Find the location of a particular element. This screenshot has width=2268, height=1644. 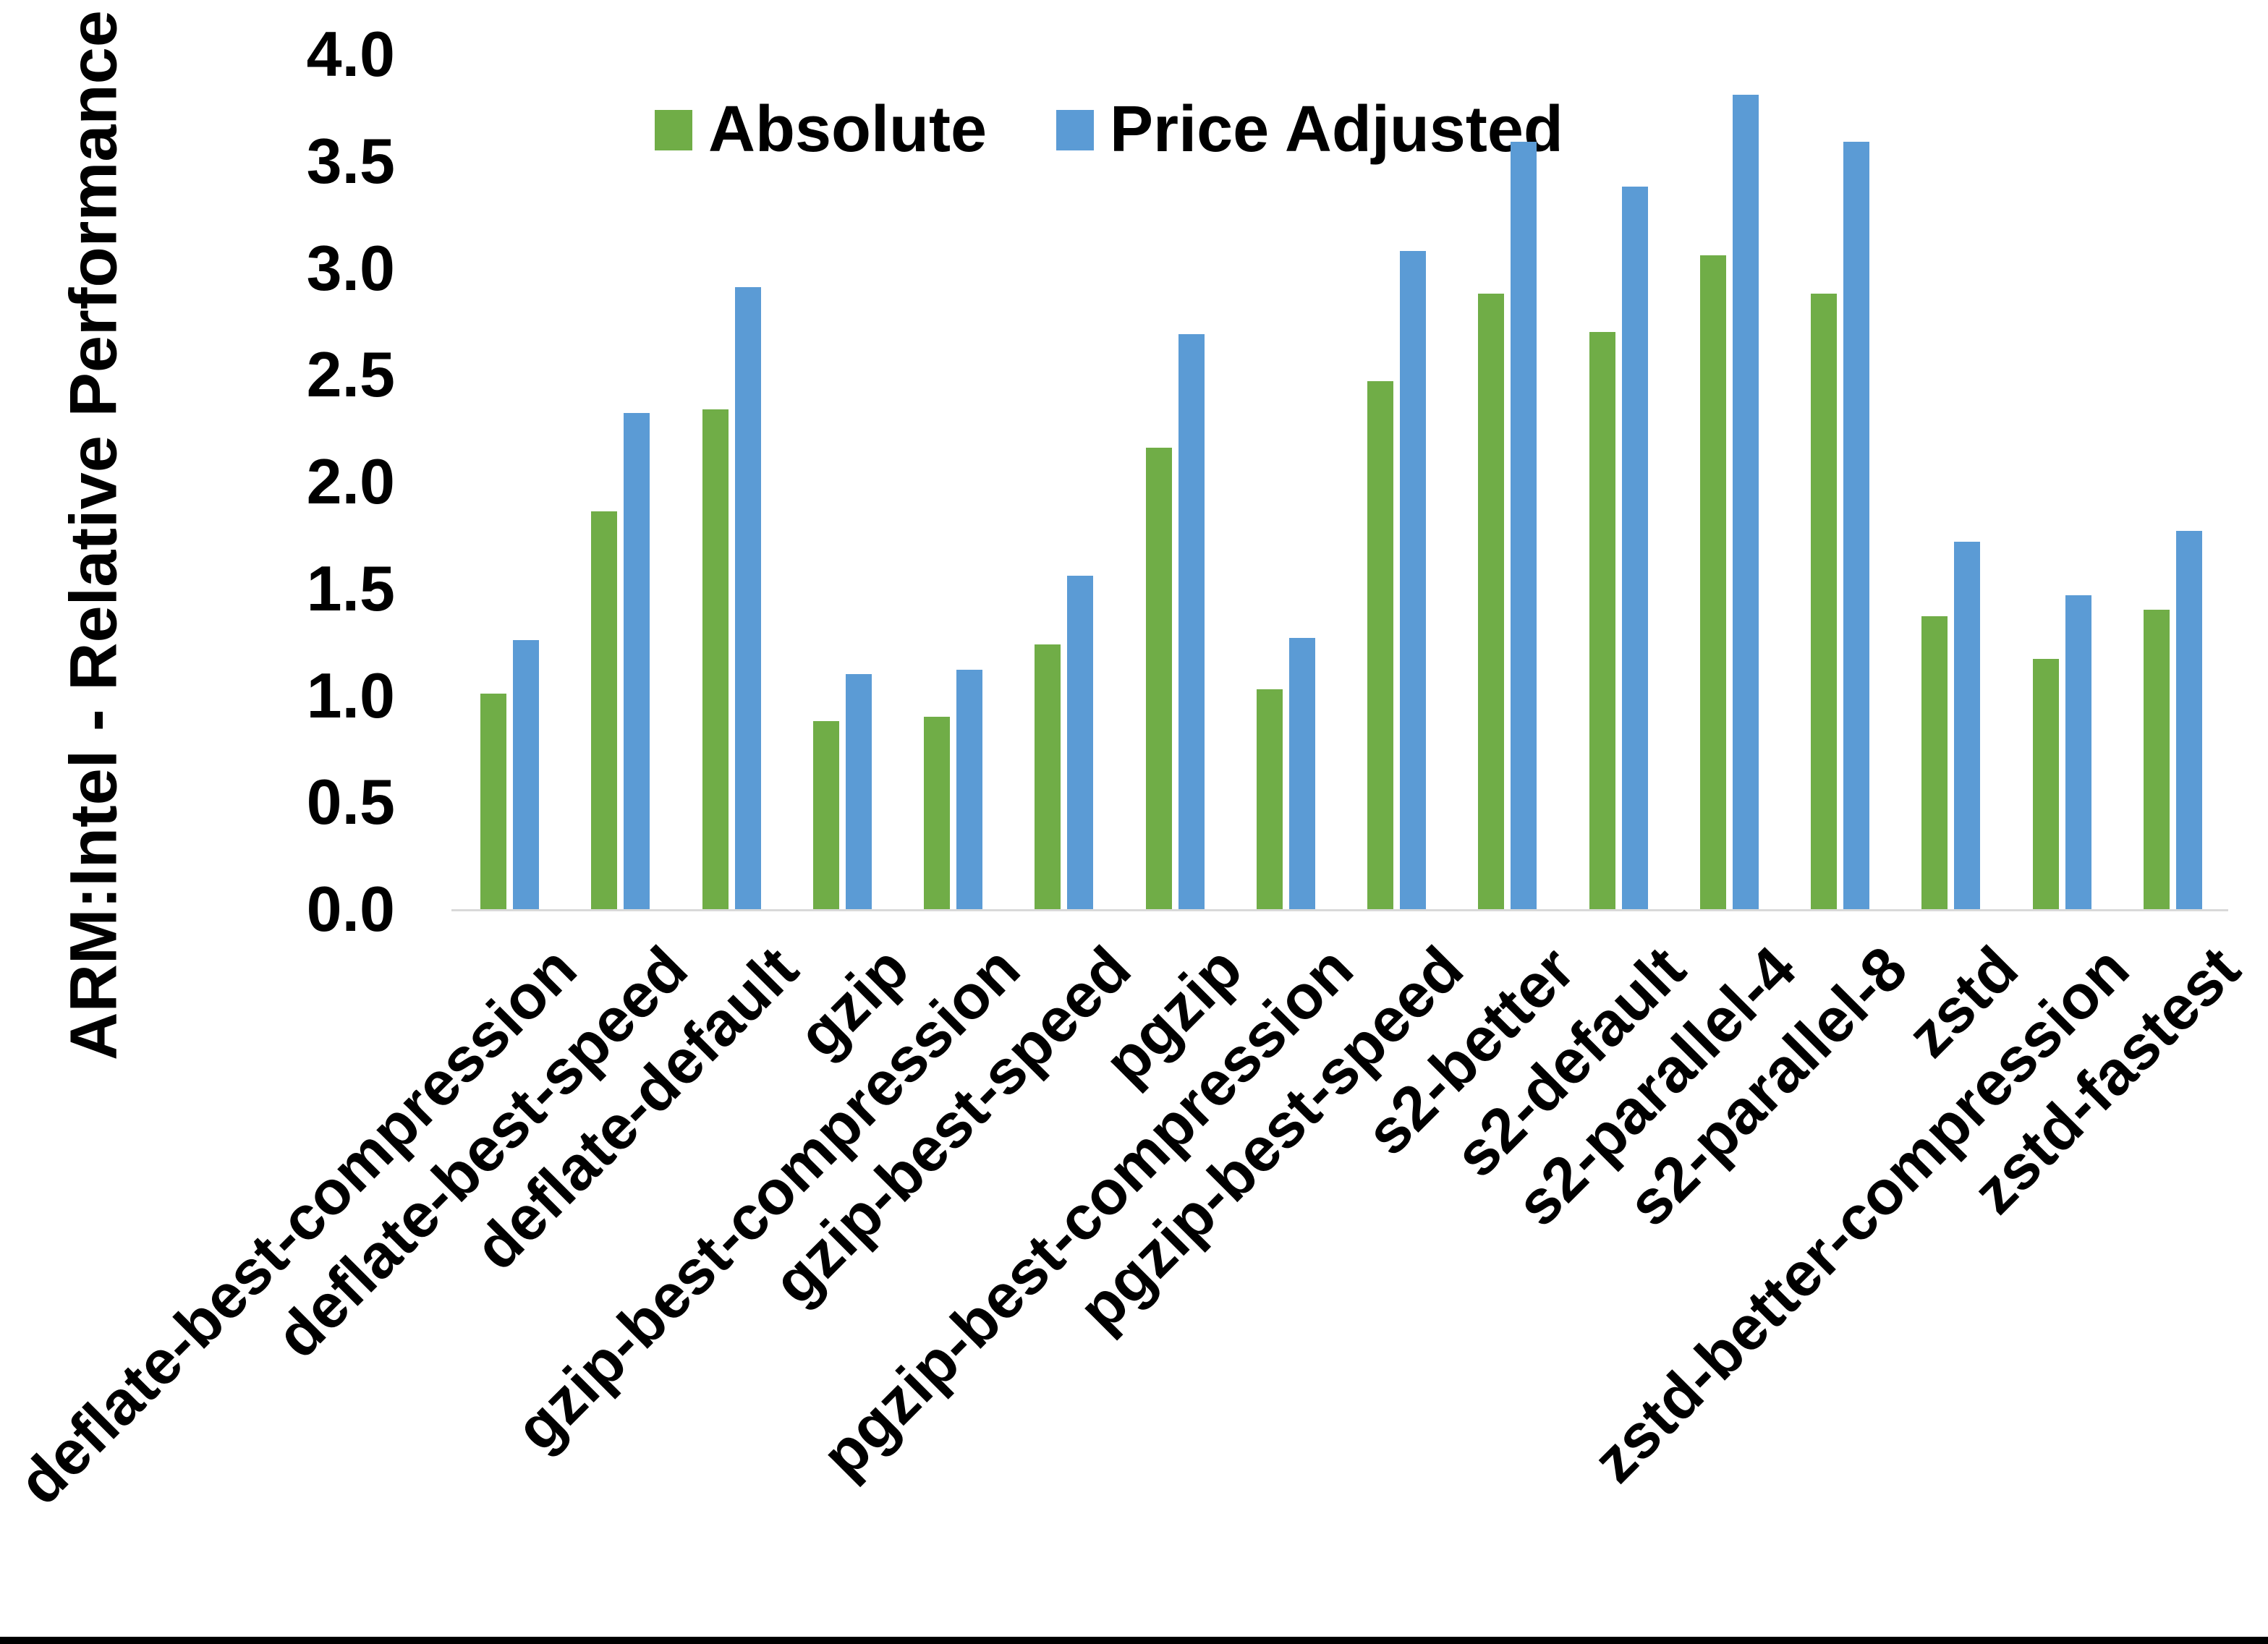

bar-price-adjusted-s2-better is located at coordinates (1524, 525).